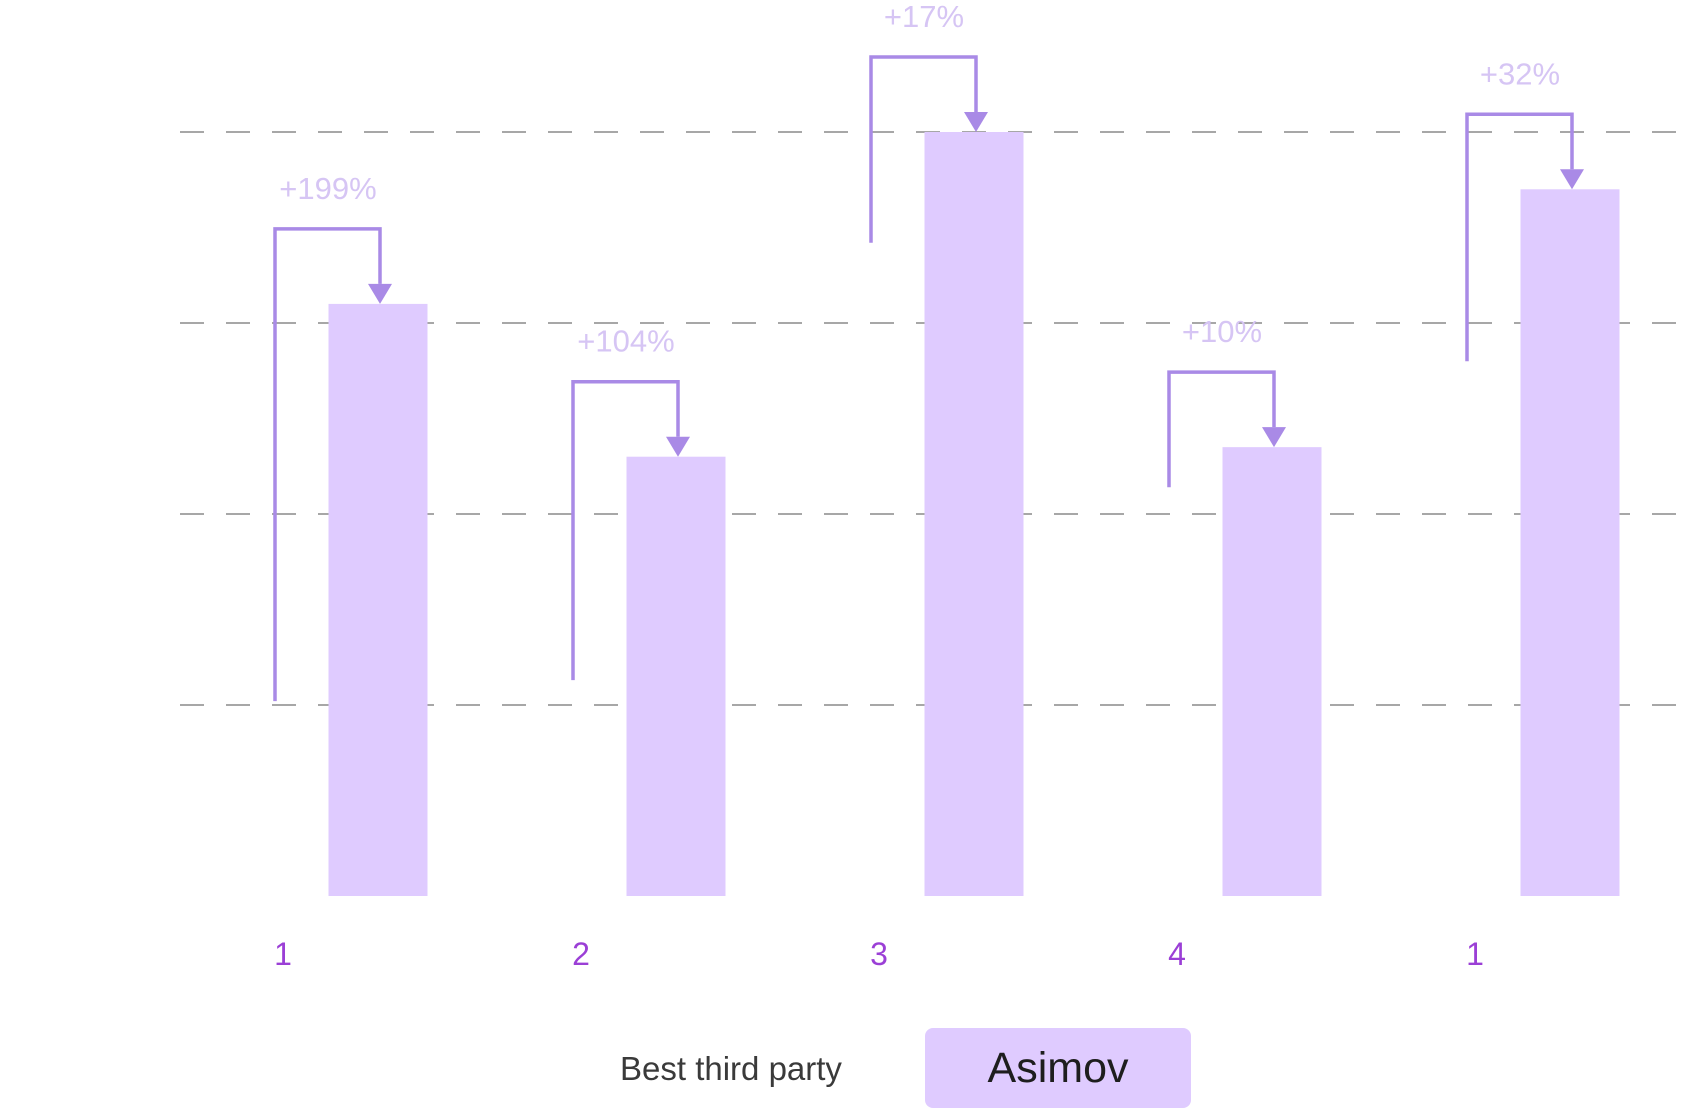  What do you see at coordinates (924, 17) in the screenshot?
I see `annotation-label-3: +17%` at bounding box center [924, 17].